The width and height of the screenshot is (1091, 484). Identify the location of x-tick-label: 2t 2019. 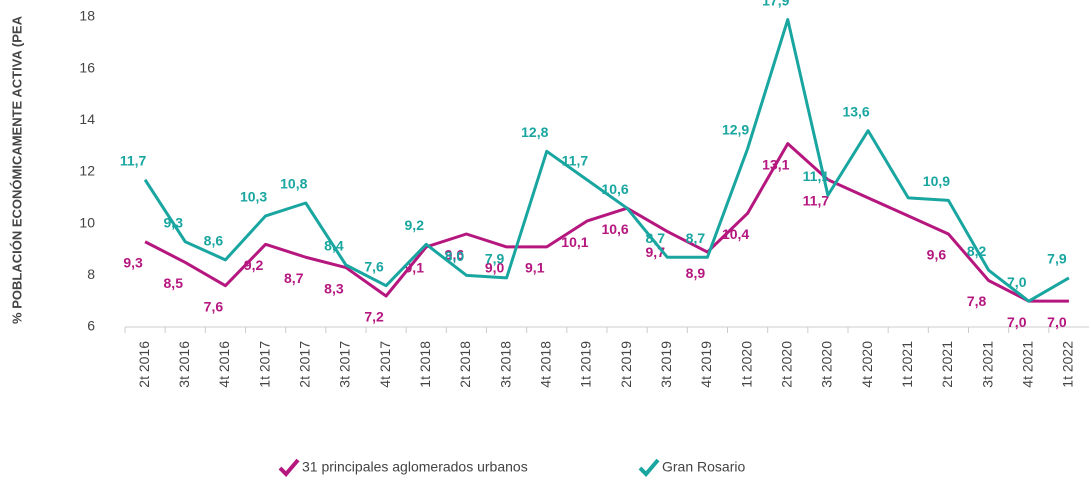
(626, 364).